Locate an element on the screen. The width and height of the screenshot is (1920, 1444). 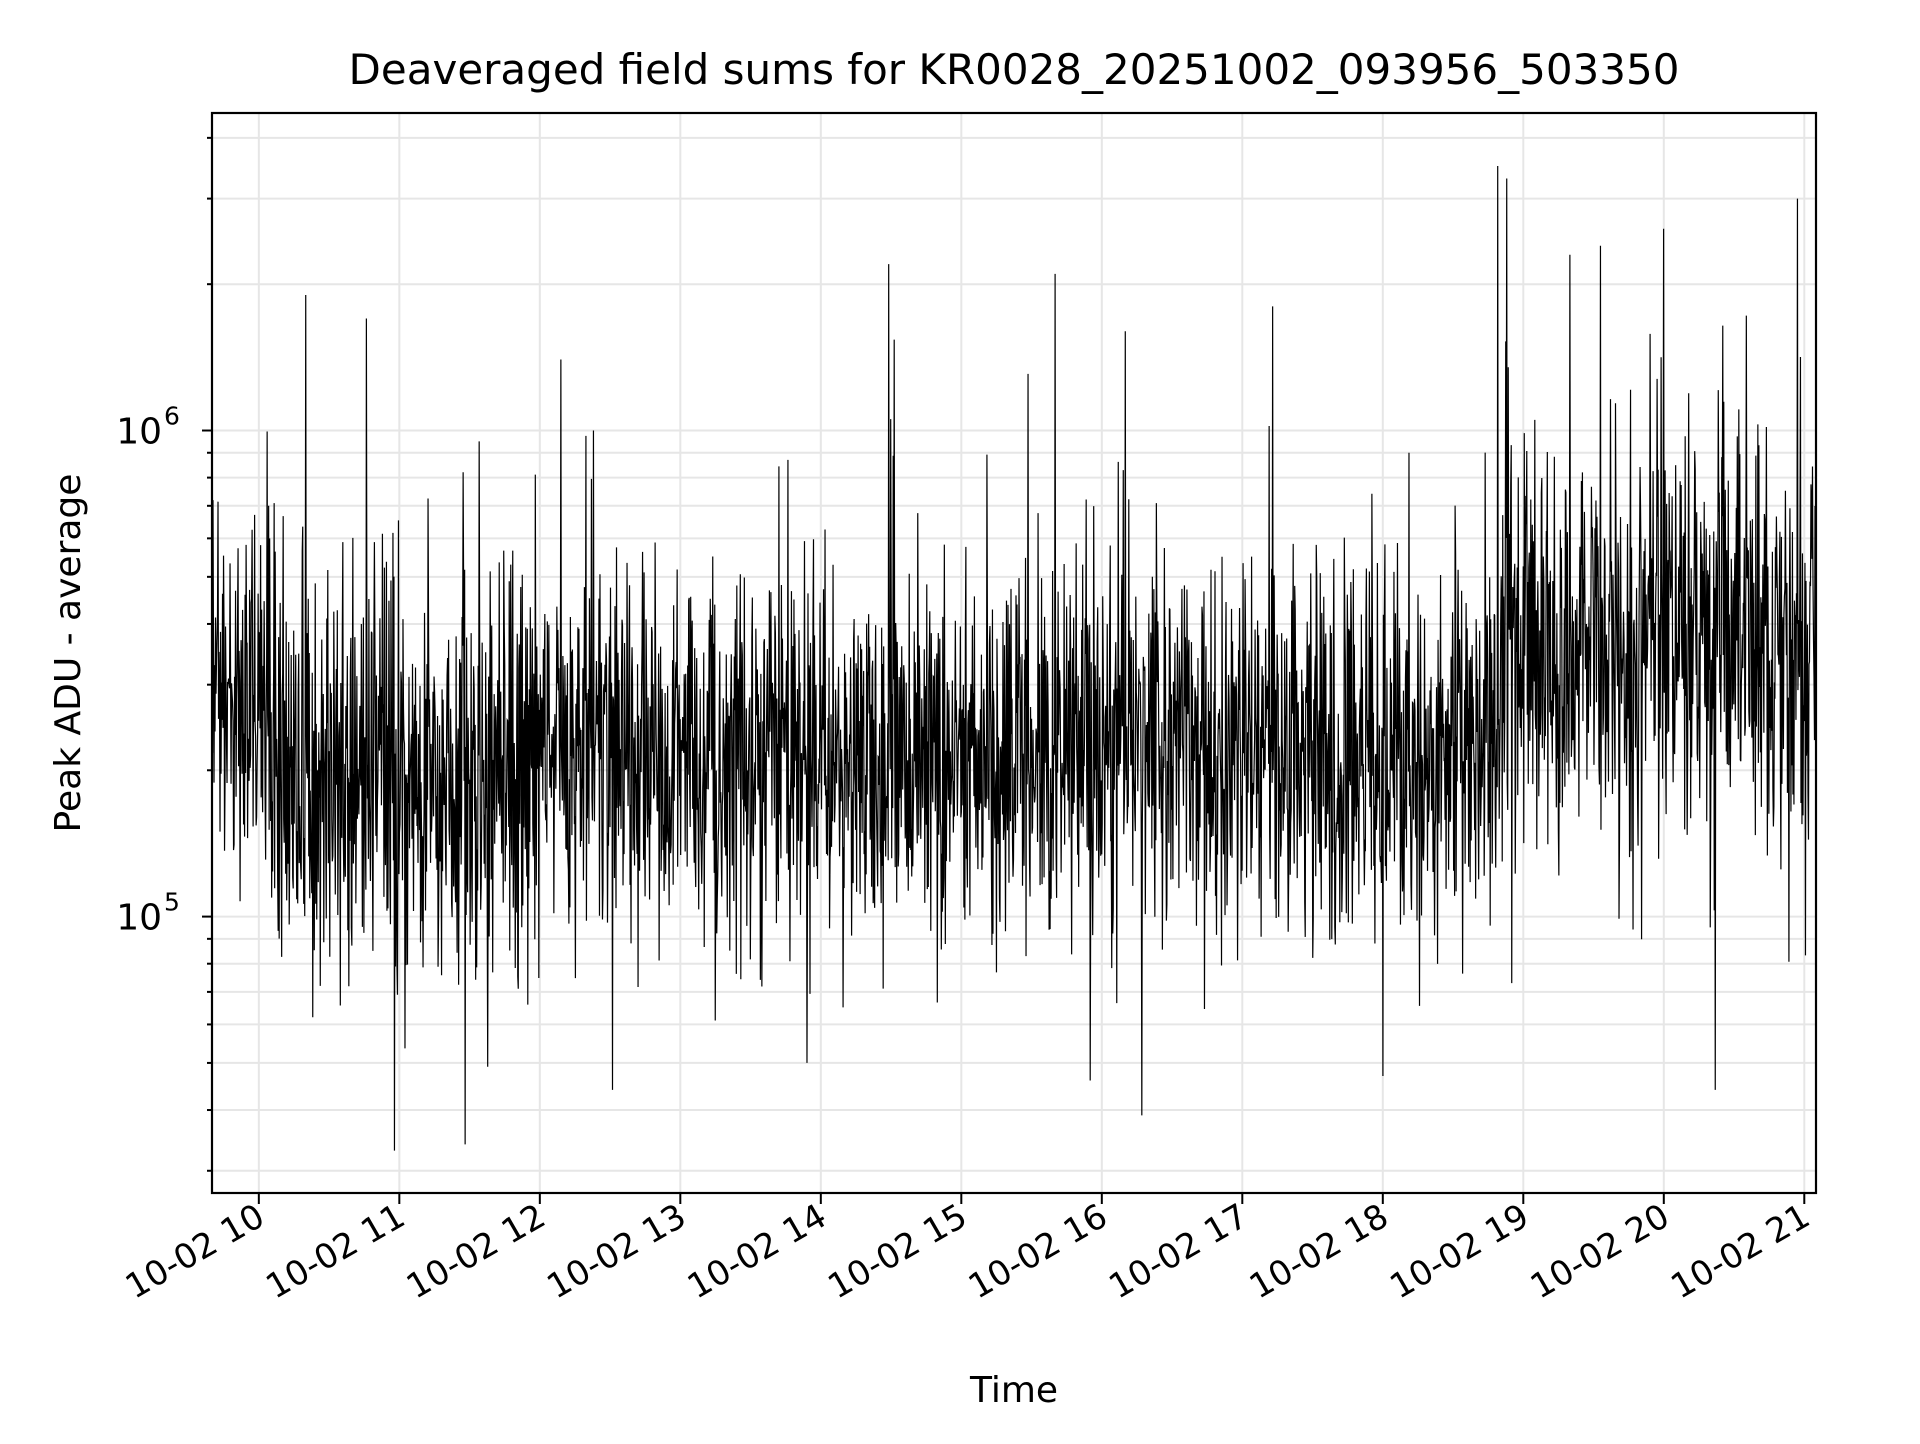
x-tick-label: 10-02 14 is located at coordinates (757, 1251).